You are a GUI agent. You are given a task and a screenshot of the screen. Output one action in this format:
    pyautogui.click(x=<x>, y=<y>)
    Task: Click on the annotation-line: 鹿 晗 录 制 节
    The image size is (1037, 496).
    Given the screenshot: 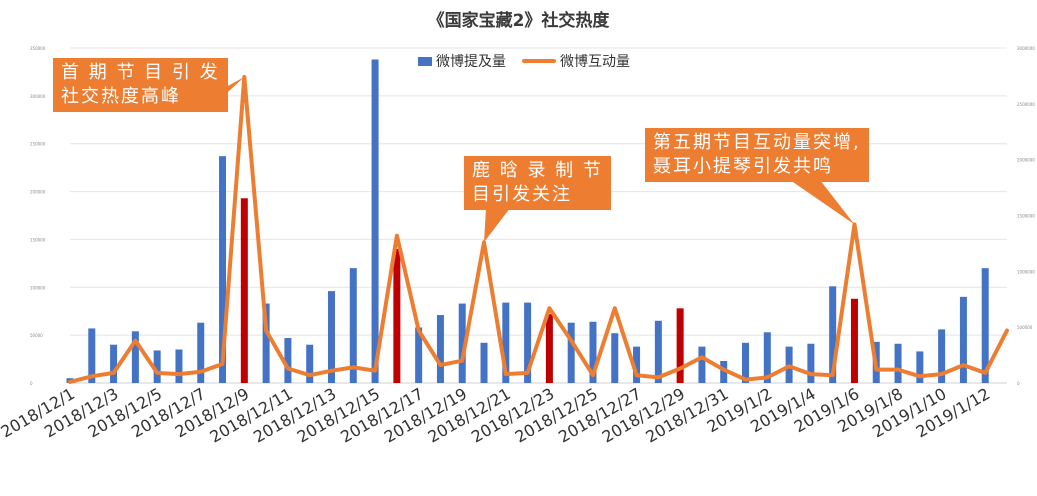 What is the action you would take?
    pyautogui.click(x=537, y=170)
    